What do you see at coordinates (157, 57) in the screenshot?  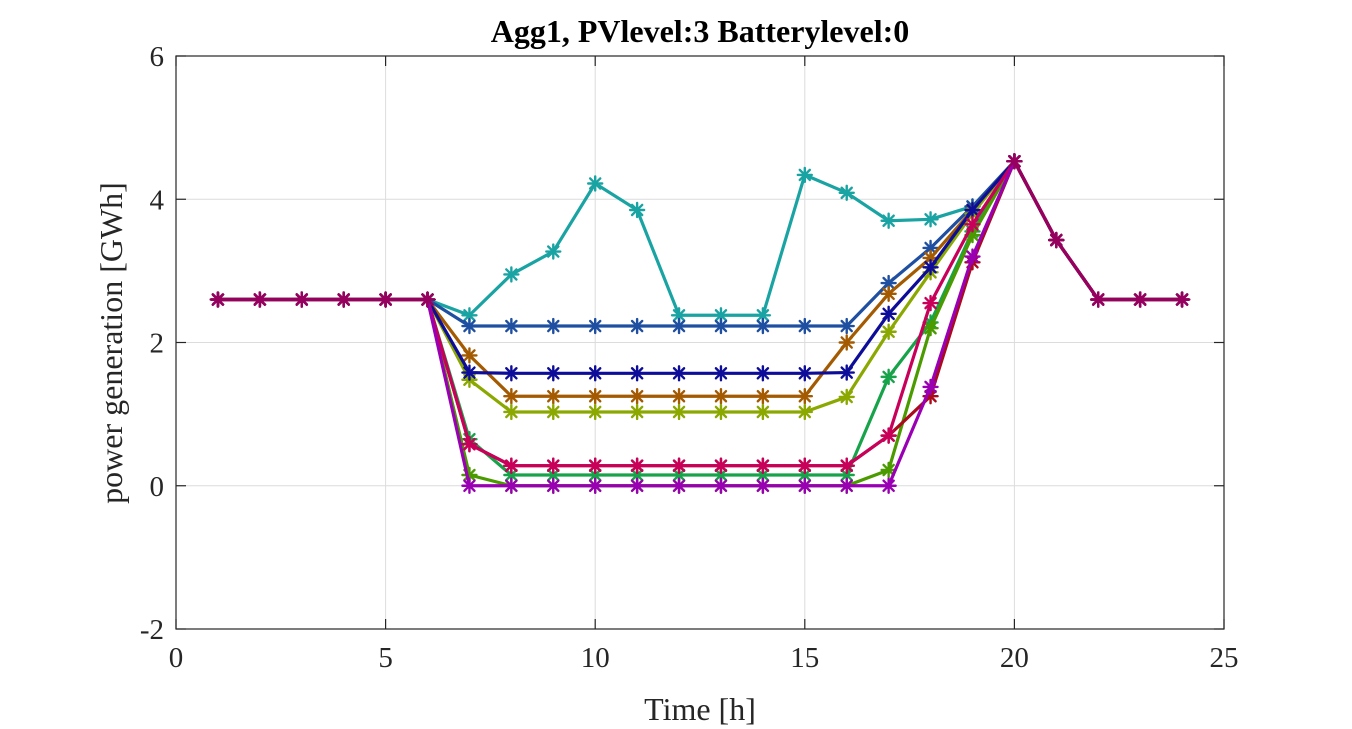 I see `y-tick-label: 6` at bounding box center [157, 57].